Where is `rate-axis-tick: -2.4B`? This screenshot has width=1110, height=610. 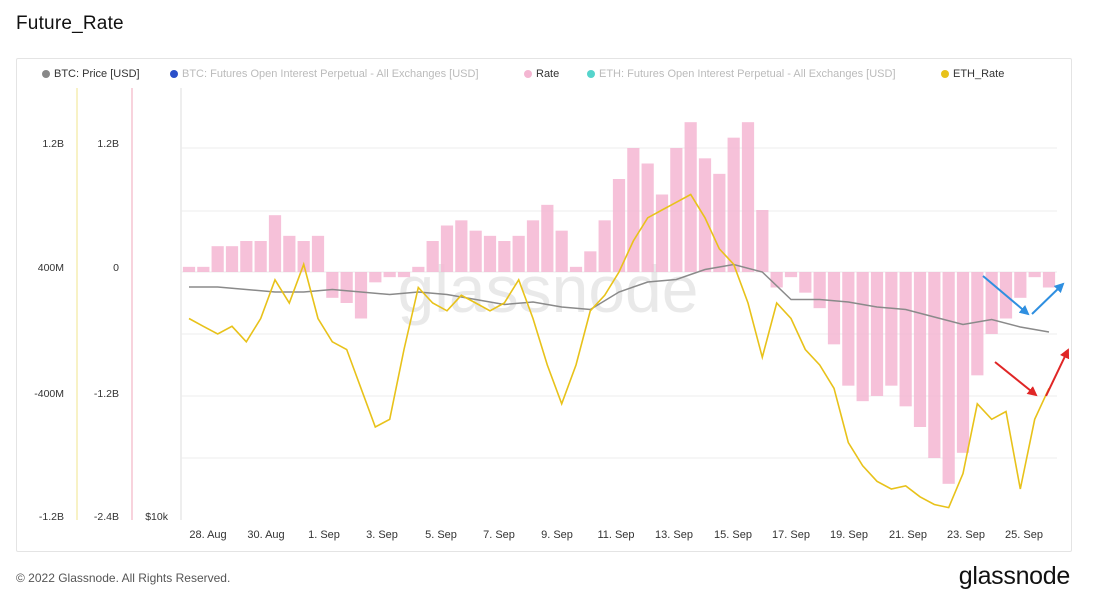
rate-axis-tick: -2.4B is located at coordinates (106, 517).